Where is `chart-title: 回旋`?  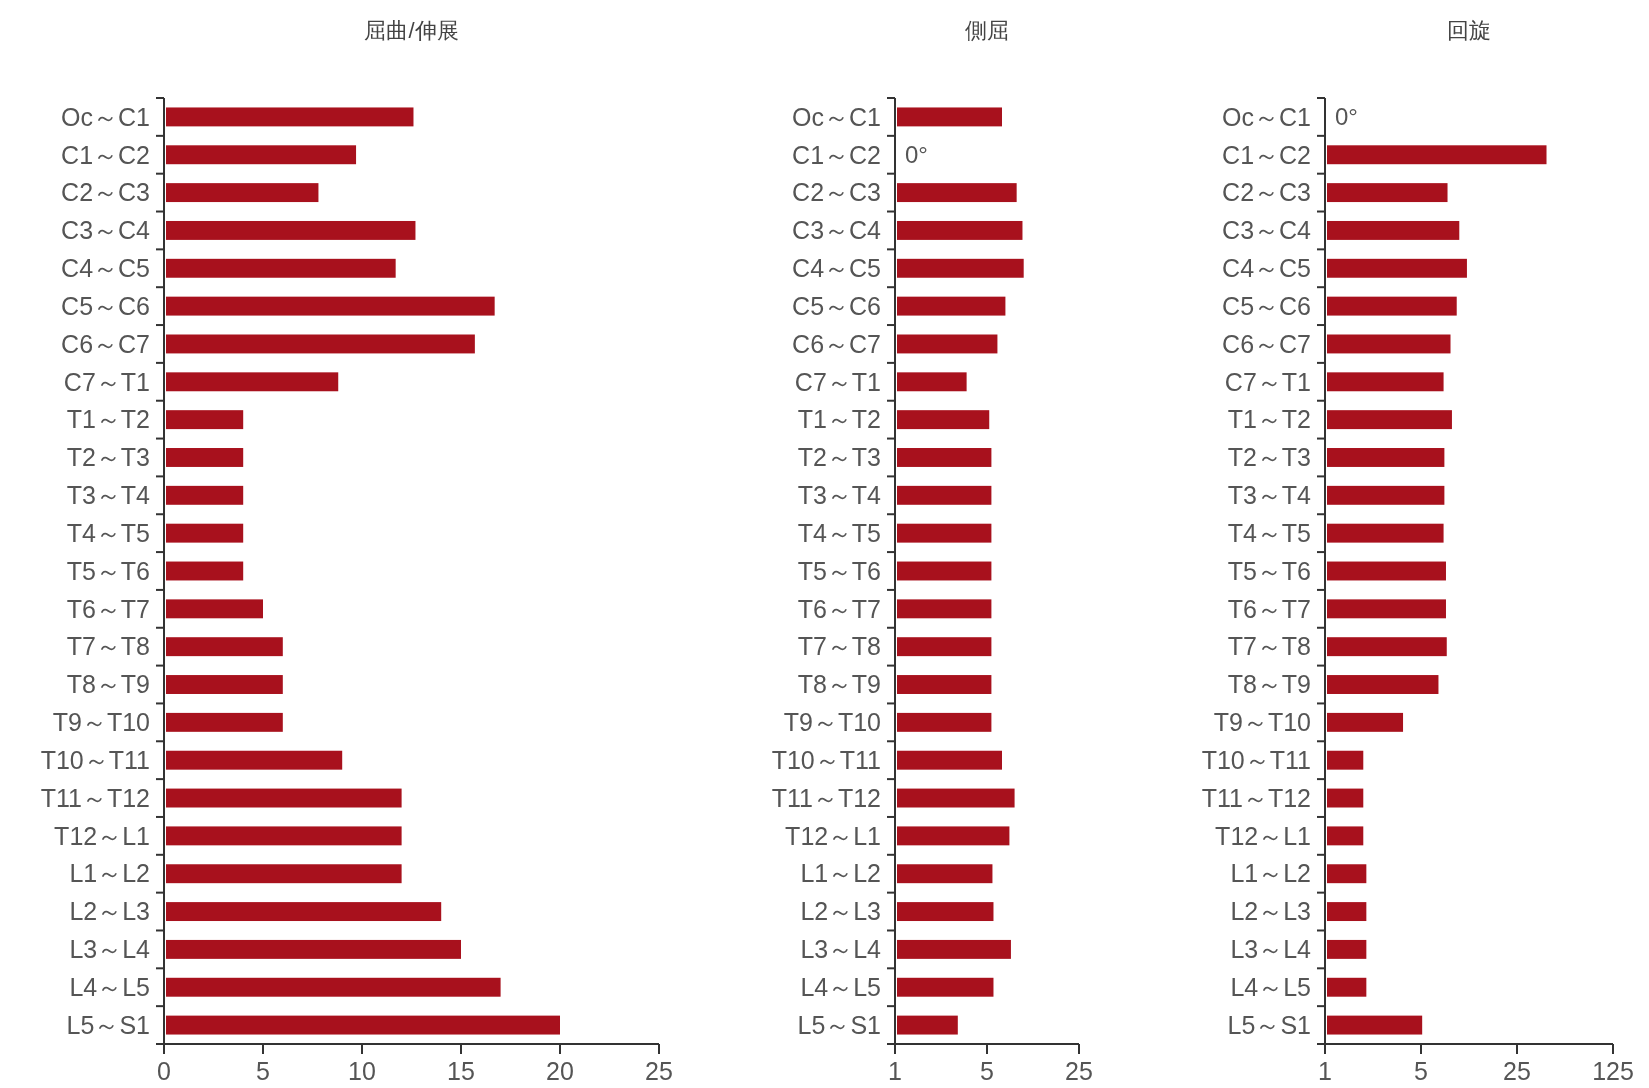
chart-title: 回旋 is located at coordinates (1469, 30).